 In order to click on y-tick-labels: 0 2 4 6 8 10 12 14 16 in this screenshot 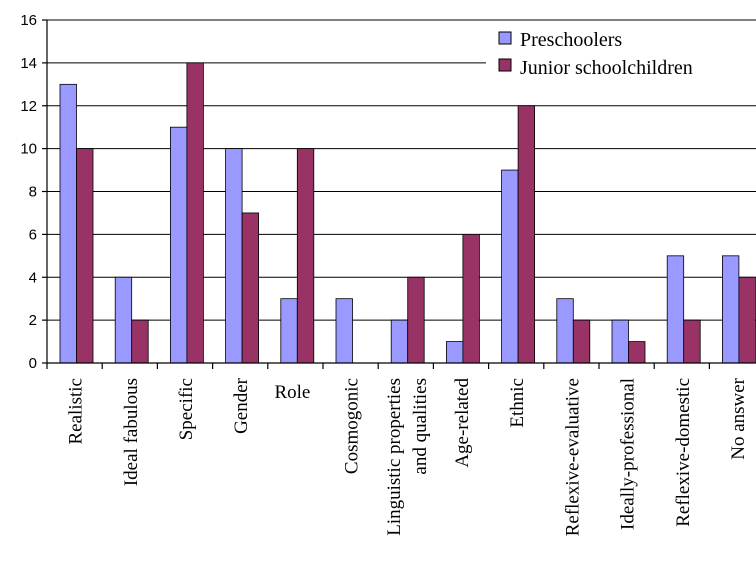, I will do `click(28, 192)`.